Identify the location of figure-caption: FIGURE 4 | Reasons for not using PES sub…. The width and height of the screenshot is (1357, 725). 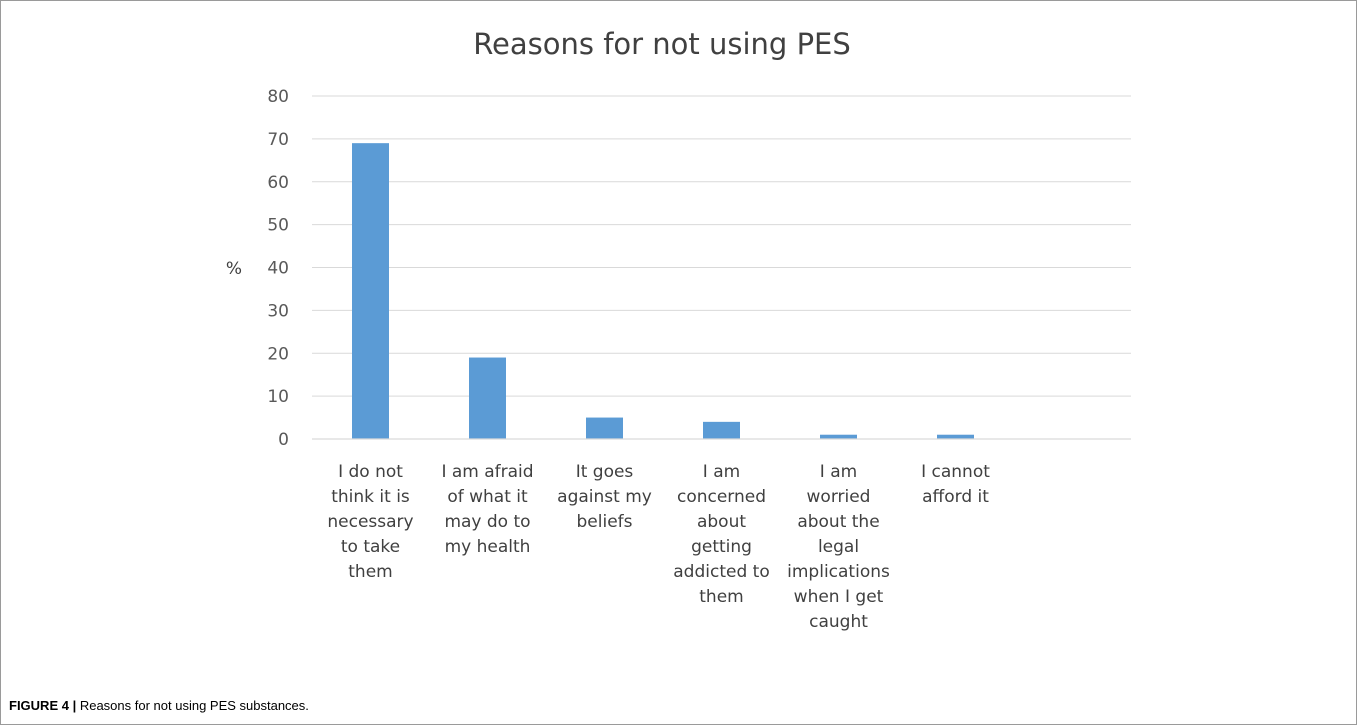
(674, 705).